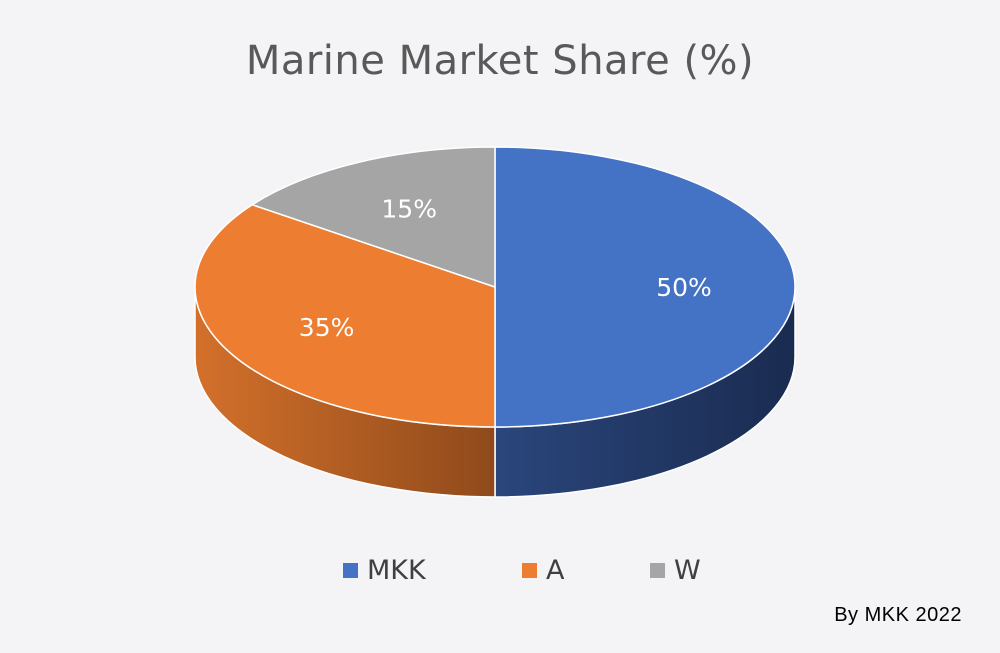  What do you see at coordinates (555, 570) in the screenshot?
I see `legend-label-a: A` at bounding box center [555, 570].